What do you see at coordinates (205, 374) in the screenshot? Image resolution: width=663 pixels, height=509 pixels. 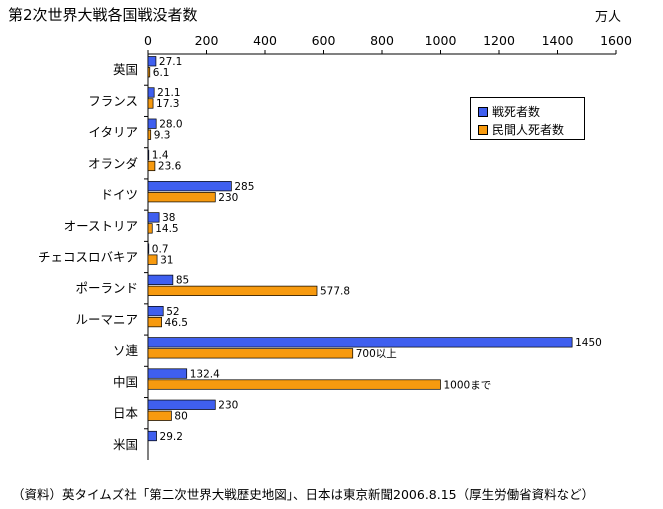 I see `data-label: 132.4` at bounding box center [205, 374].